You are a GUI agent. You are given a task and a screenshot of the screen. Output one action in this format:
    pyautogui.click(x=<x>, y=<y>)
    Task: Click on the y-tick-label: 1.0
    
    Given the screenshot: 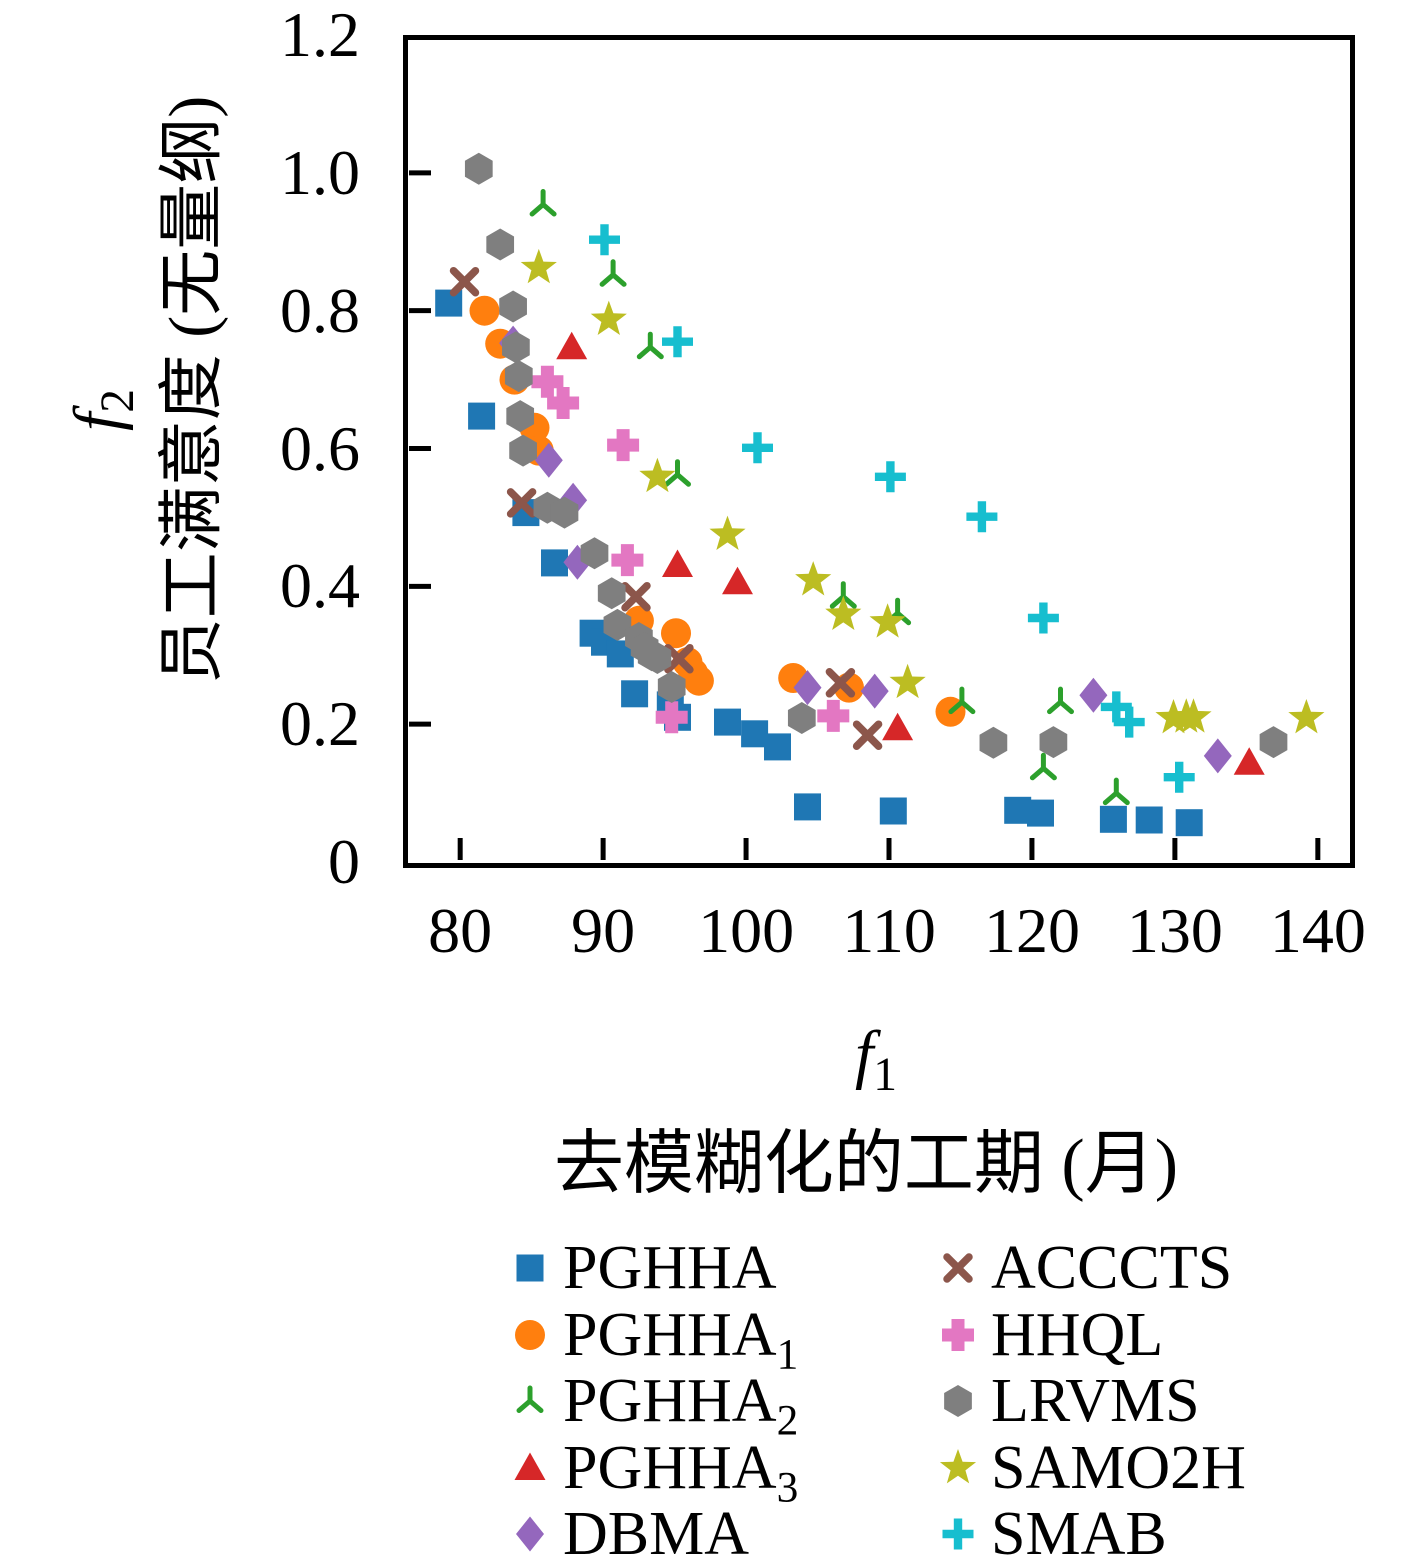 What is the action you would take?
    pyautogui.click(x=320, y=172)
    